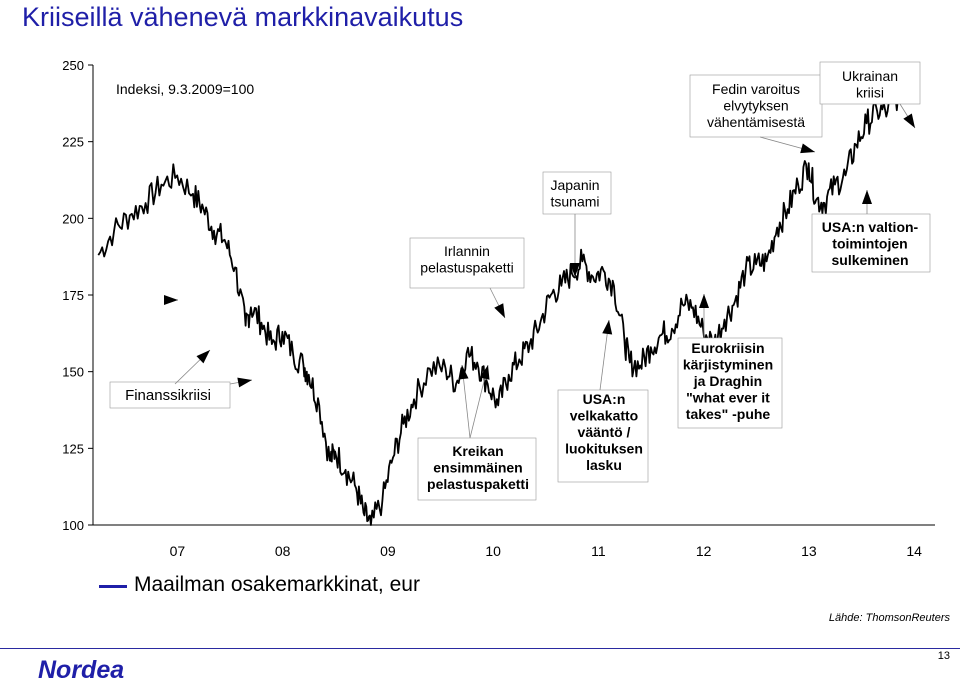  What do you see at coordinates (728, 398) in the screenshot?
I see `annotation-text: "what ever it` at bounding box center [728, 398].